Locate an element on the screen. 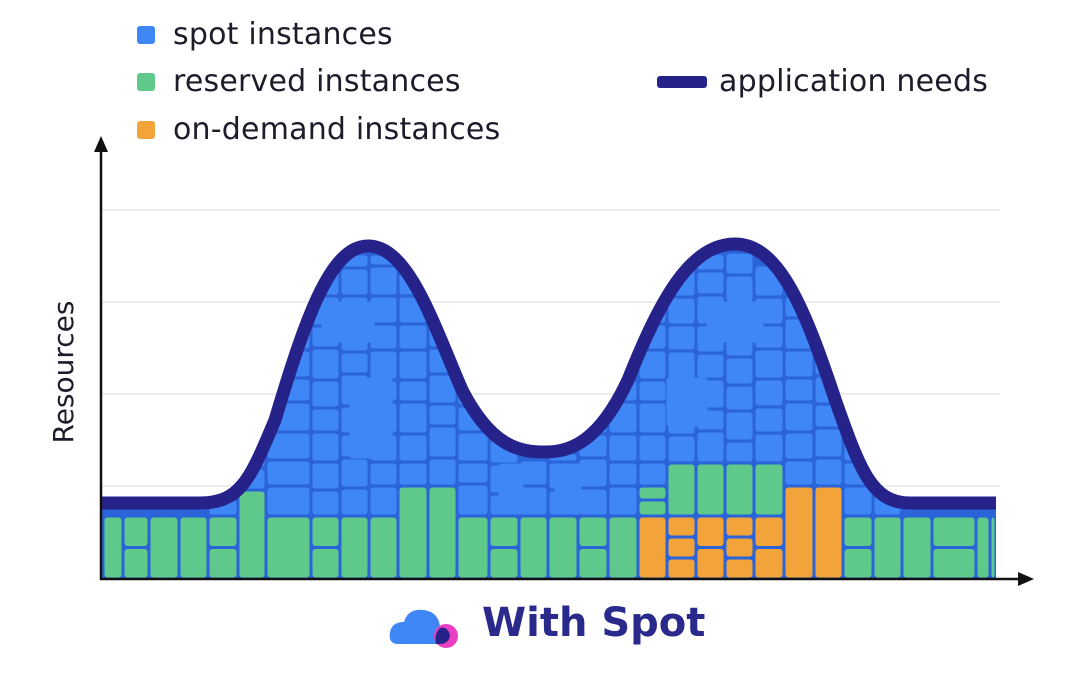  cloud-logo-icon is located at coordinates (423, 628).